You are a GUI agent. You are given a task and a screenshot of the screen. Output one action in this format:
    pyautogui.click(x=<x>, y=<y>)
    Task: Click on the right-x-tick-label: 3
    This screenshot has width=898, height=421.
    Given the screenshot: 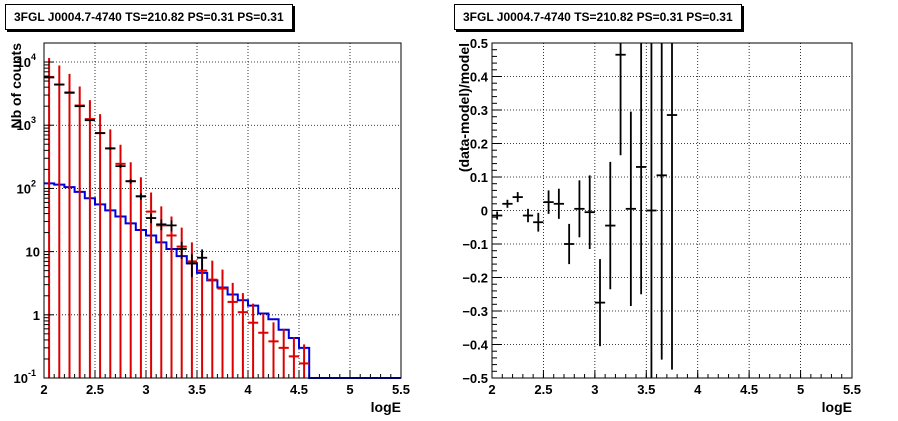 What is the action you would take?
    pyautogui.click(x=594, y=389)
    